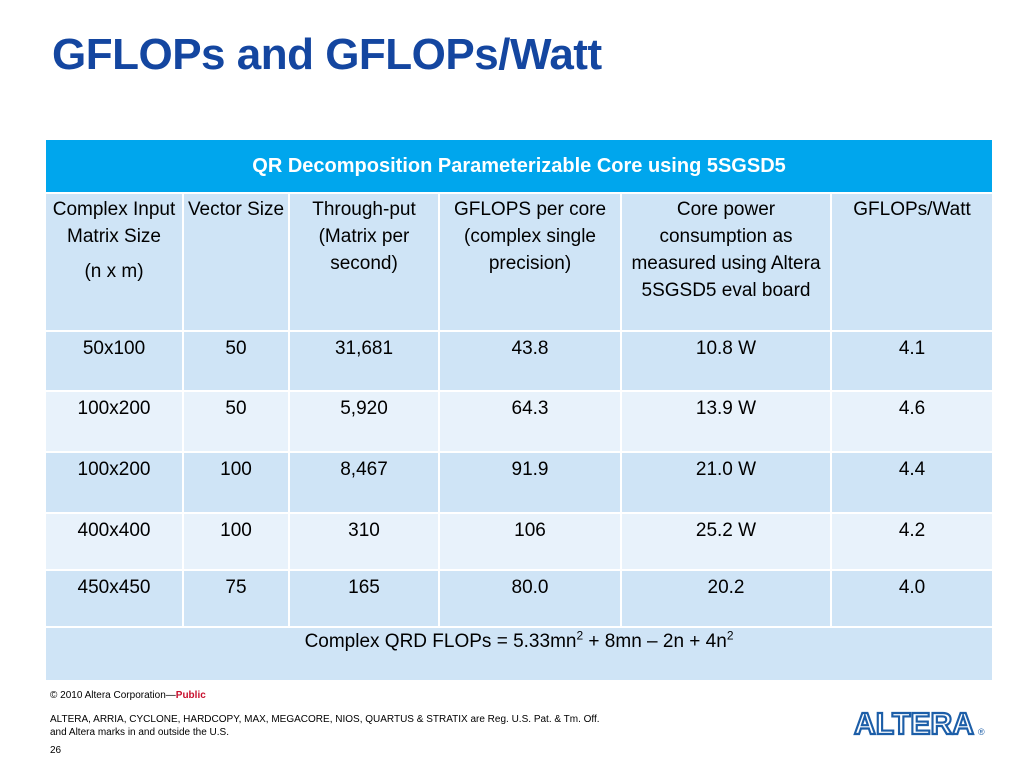 This screenshot has width=1024, height=768. I want to click on table-cell: 4.4, so click(912, 482).